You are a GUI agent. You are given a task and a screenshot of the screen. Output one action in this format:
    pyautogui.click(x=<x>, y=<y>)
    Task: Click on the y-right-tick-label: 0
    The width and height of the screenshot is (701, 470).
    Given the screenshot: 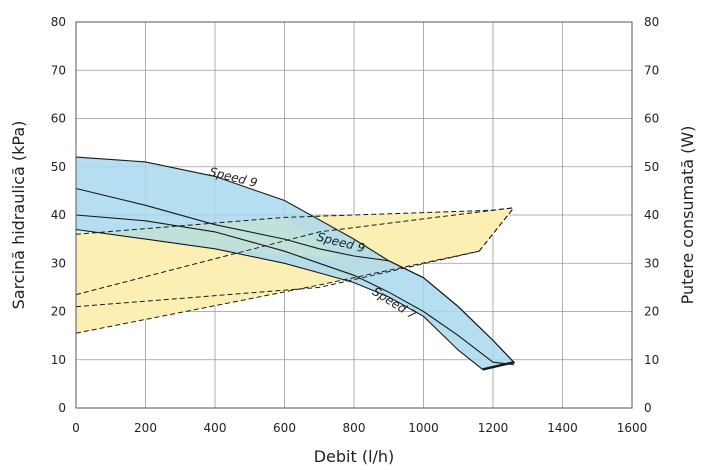 What is the action you would take?
    pyautogui.click(x=648, y=408)
    